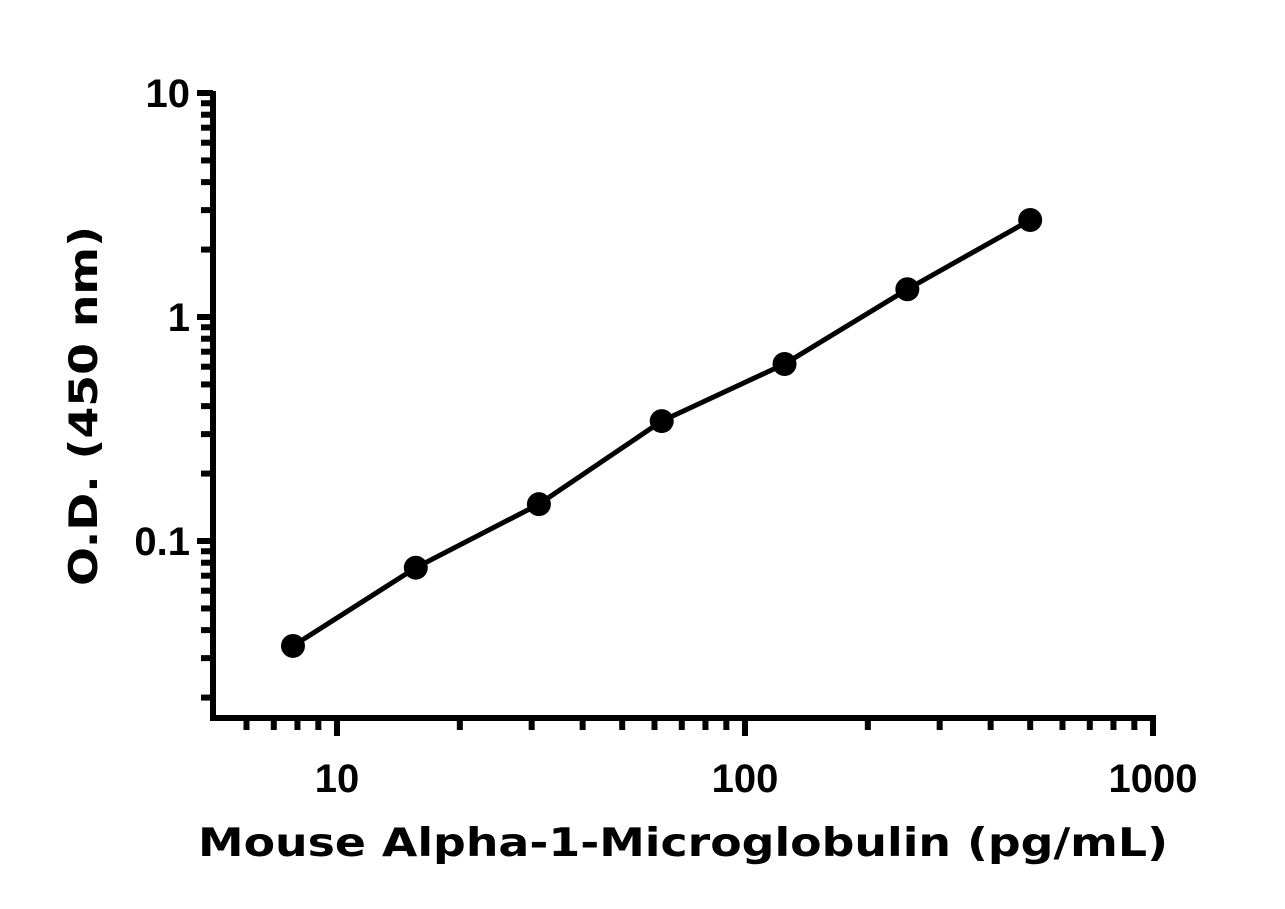 Image resolution: width=1285 pixels, height=909 pixels. I want to click on y-axis-title: O.D. (450 nm), so click(84, 406).